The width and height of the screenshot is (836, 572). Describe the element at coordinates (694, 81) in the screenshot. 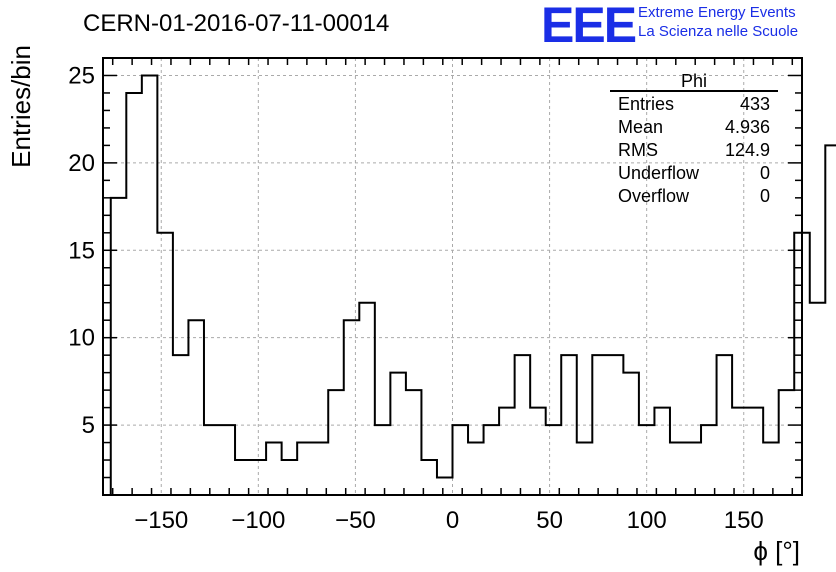

I see `stats-box-title: Phi` at that location.